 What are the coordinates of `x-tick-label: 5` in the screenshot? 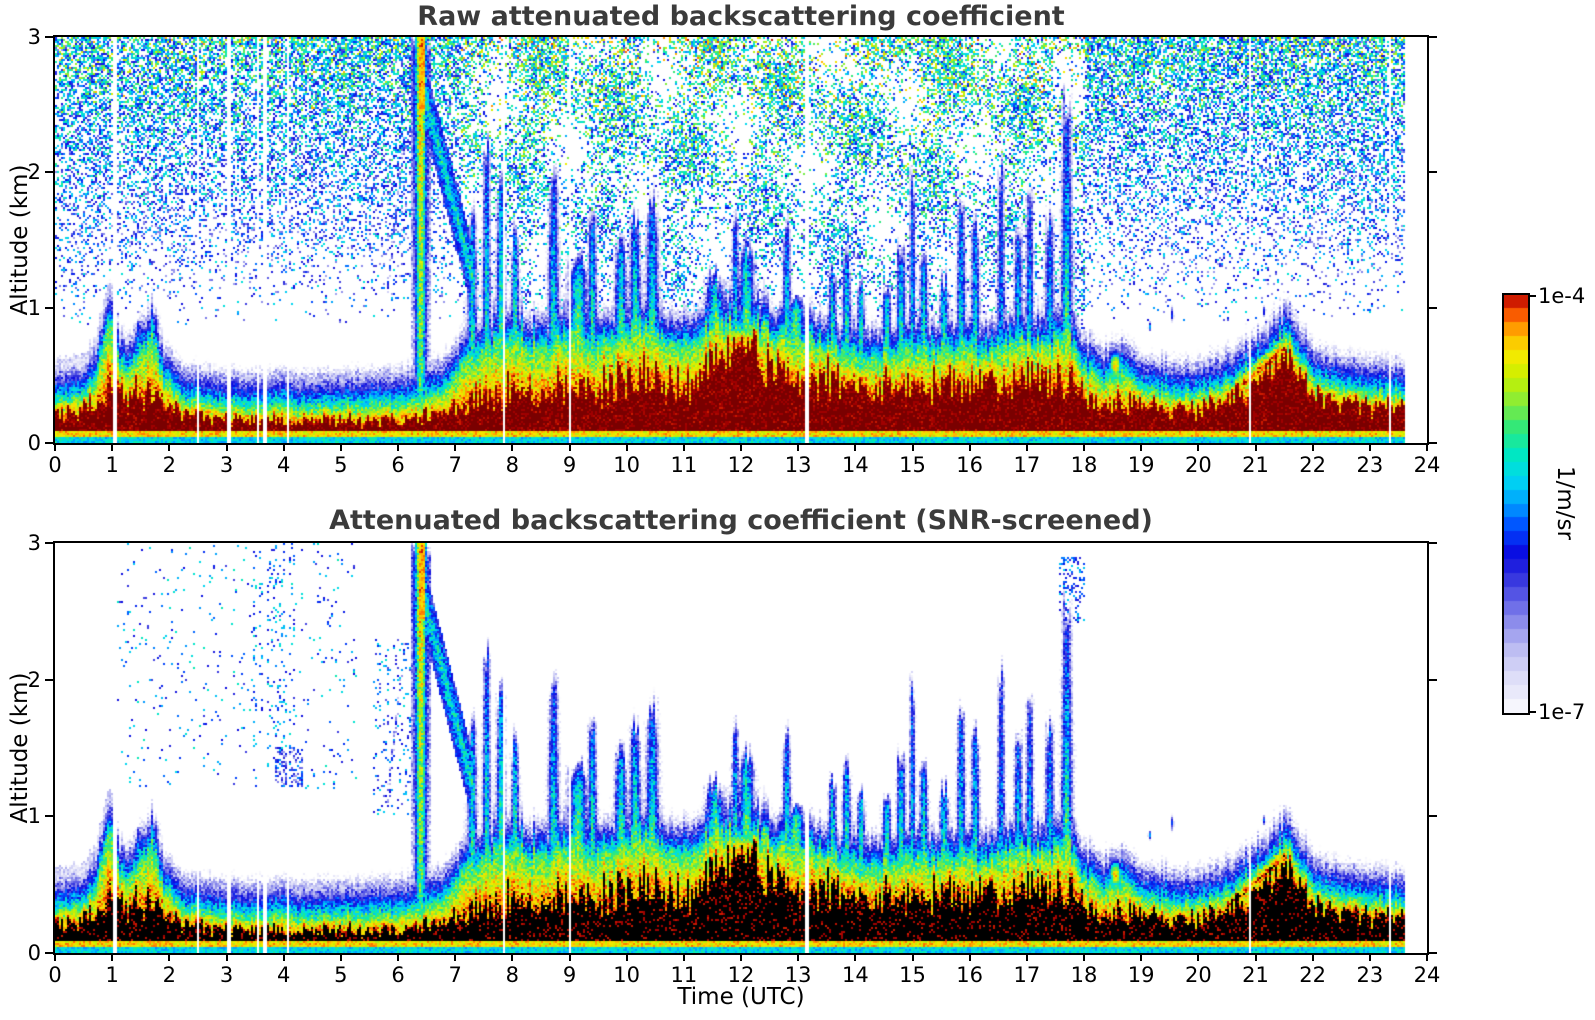 It's located at (341, 975).